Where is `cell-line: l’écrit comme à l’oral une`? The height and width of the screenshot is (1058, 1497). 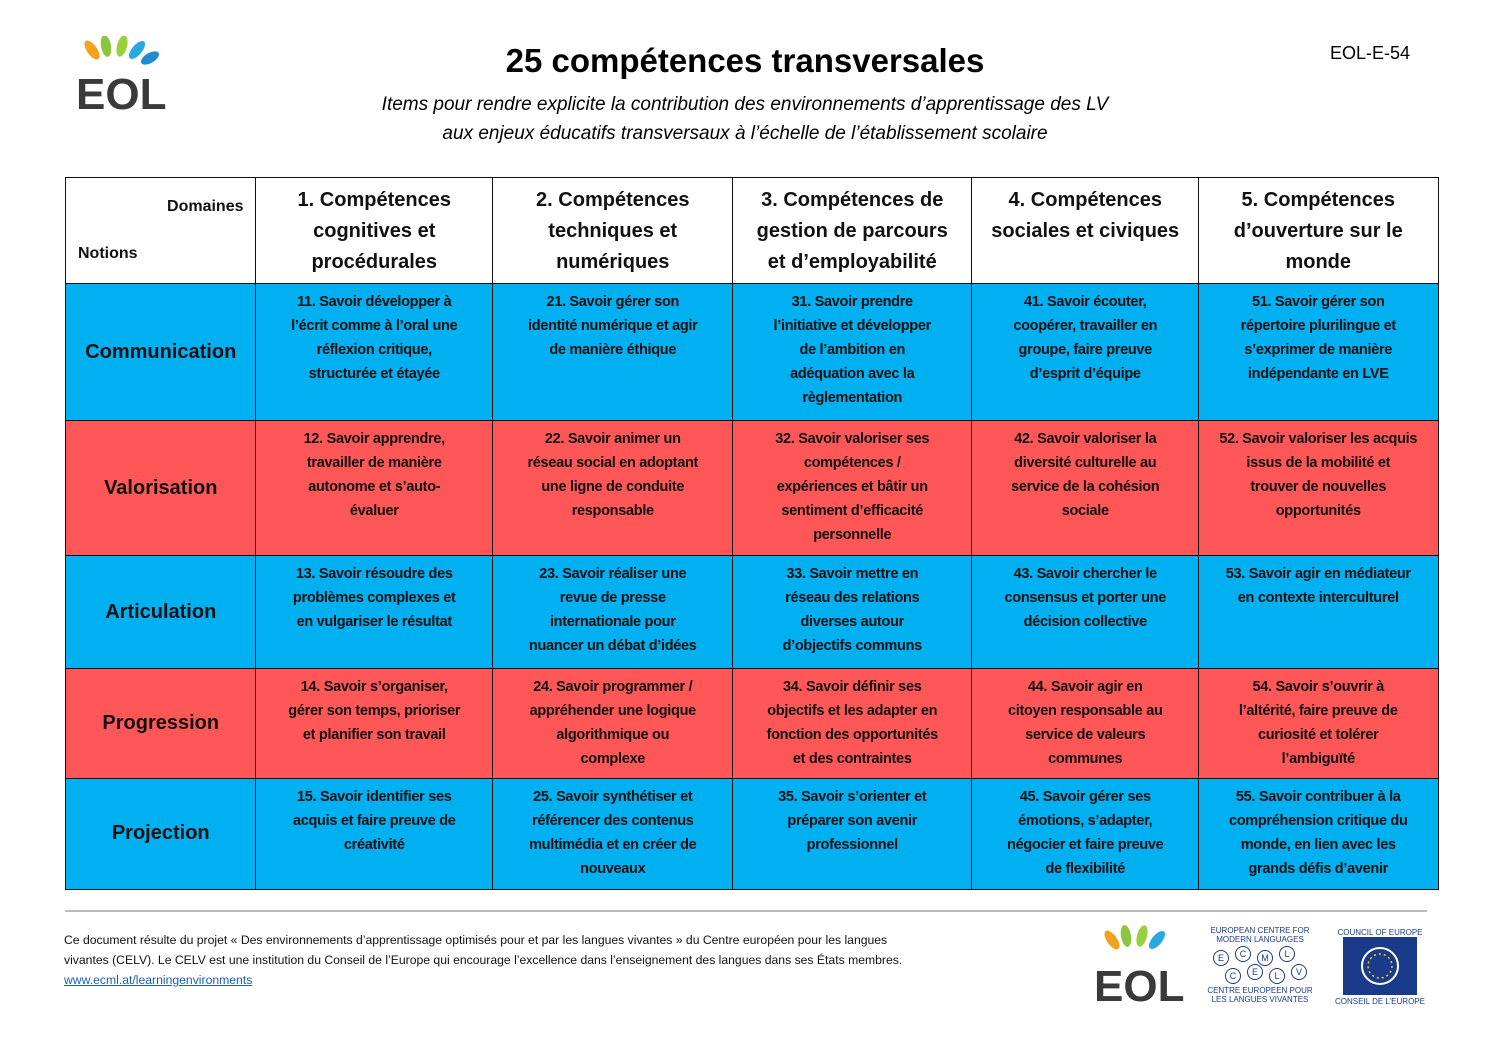 cell-line: l’écrit comme à l’oral une is located at coordinates (374, 326).